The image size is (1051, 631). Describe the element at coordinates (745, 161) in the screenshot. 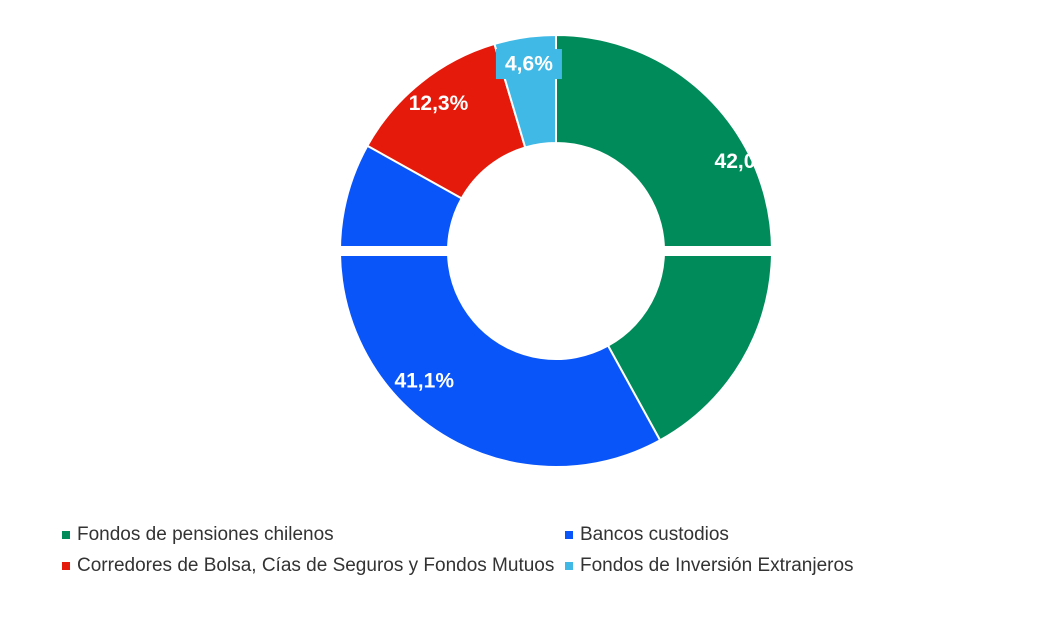

I see `label-fondos-pensiones: 42,0%` at that location.